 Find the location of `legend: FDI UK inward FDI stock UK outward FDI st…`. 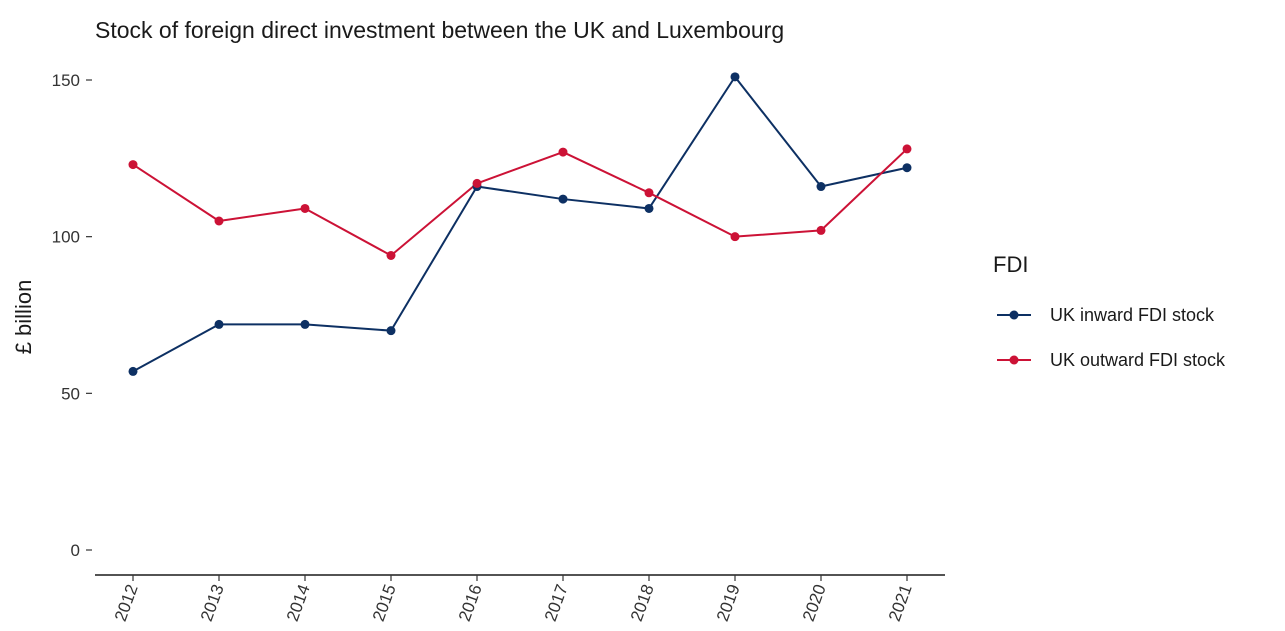

legend: FDI UK inward FDI stock UK outward FDI st… is located at coordinates (1109, 311).